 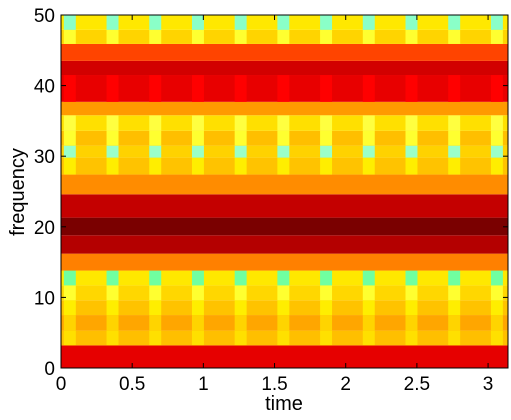 I want to click on y-axis-label: frequency, so click(x=18, y=192).